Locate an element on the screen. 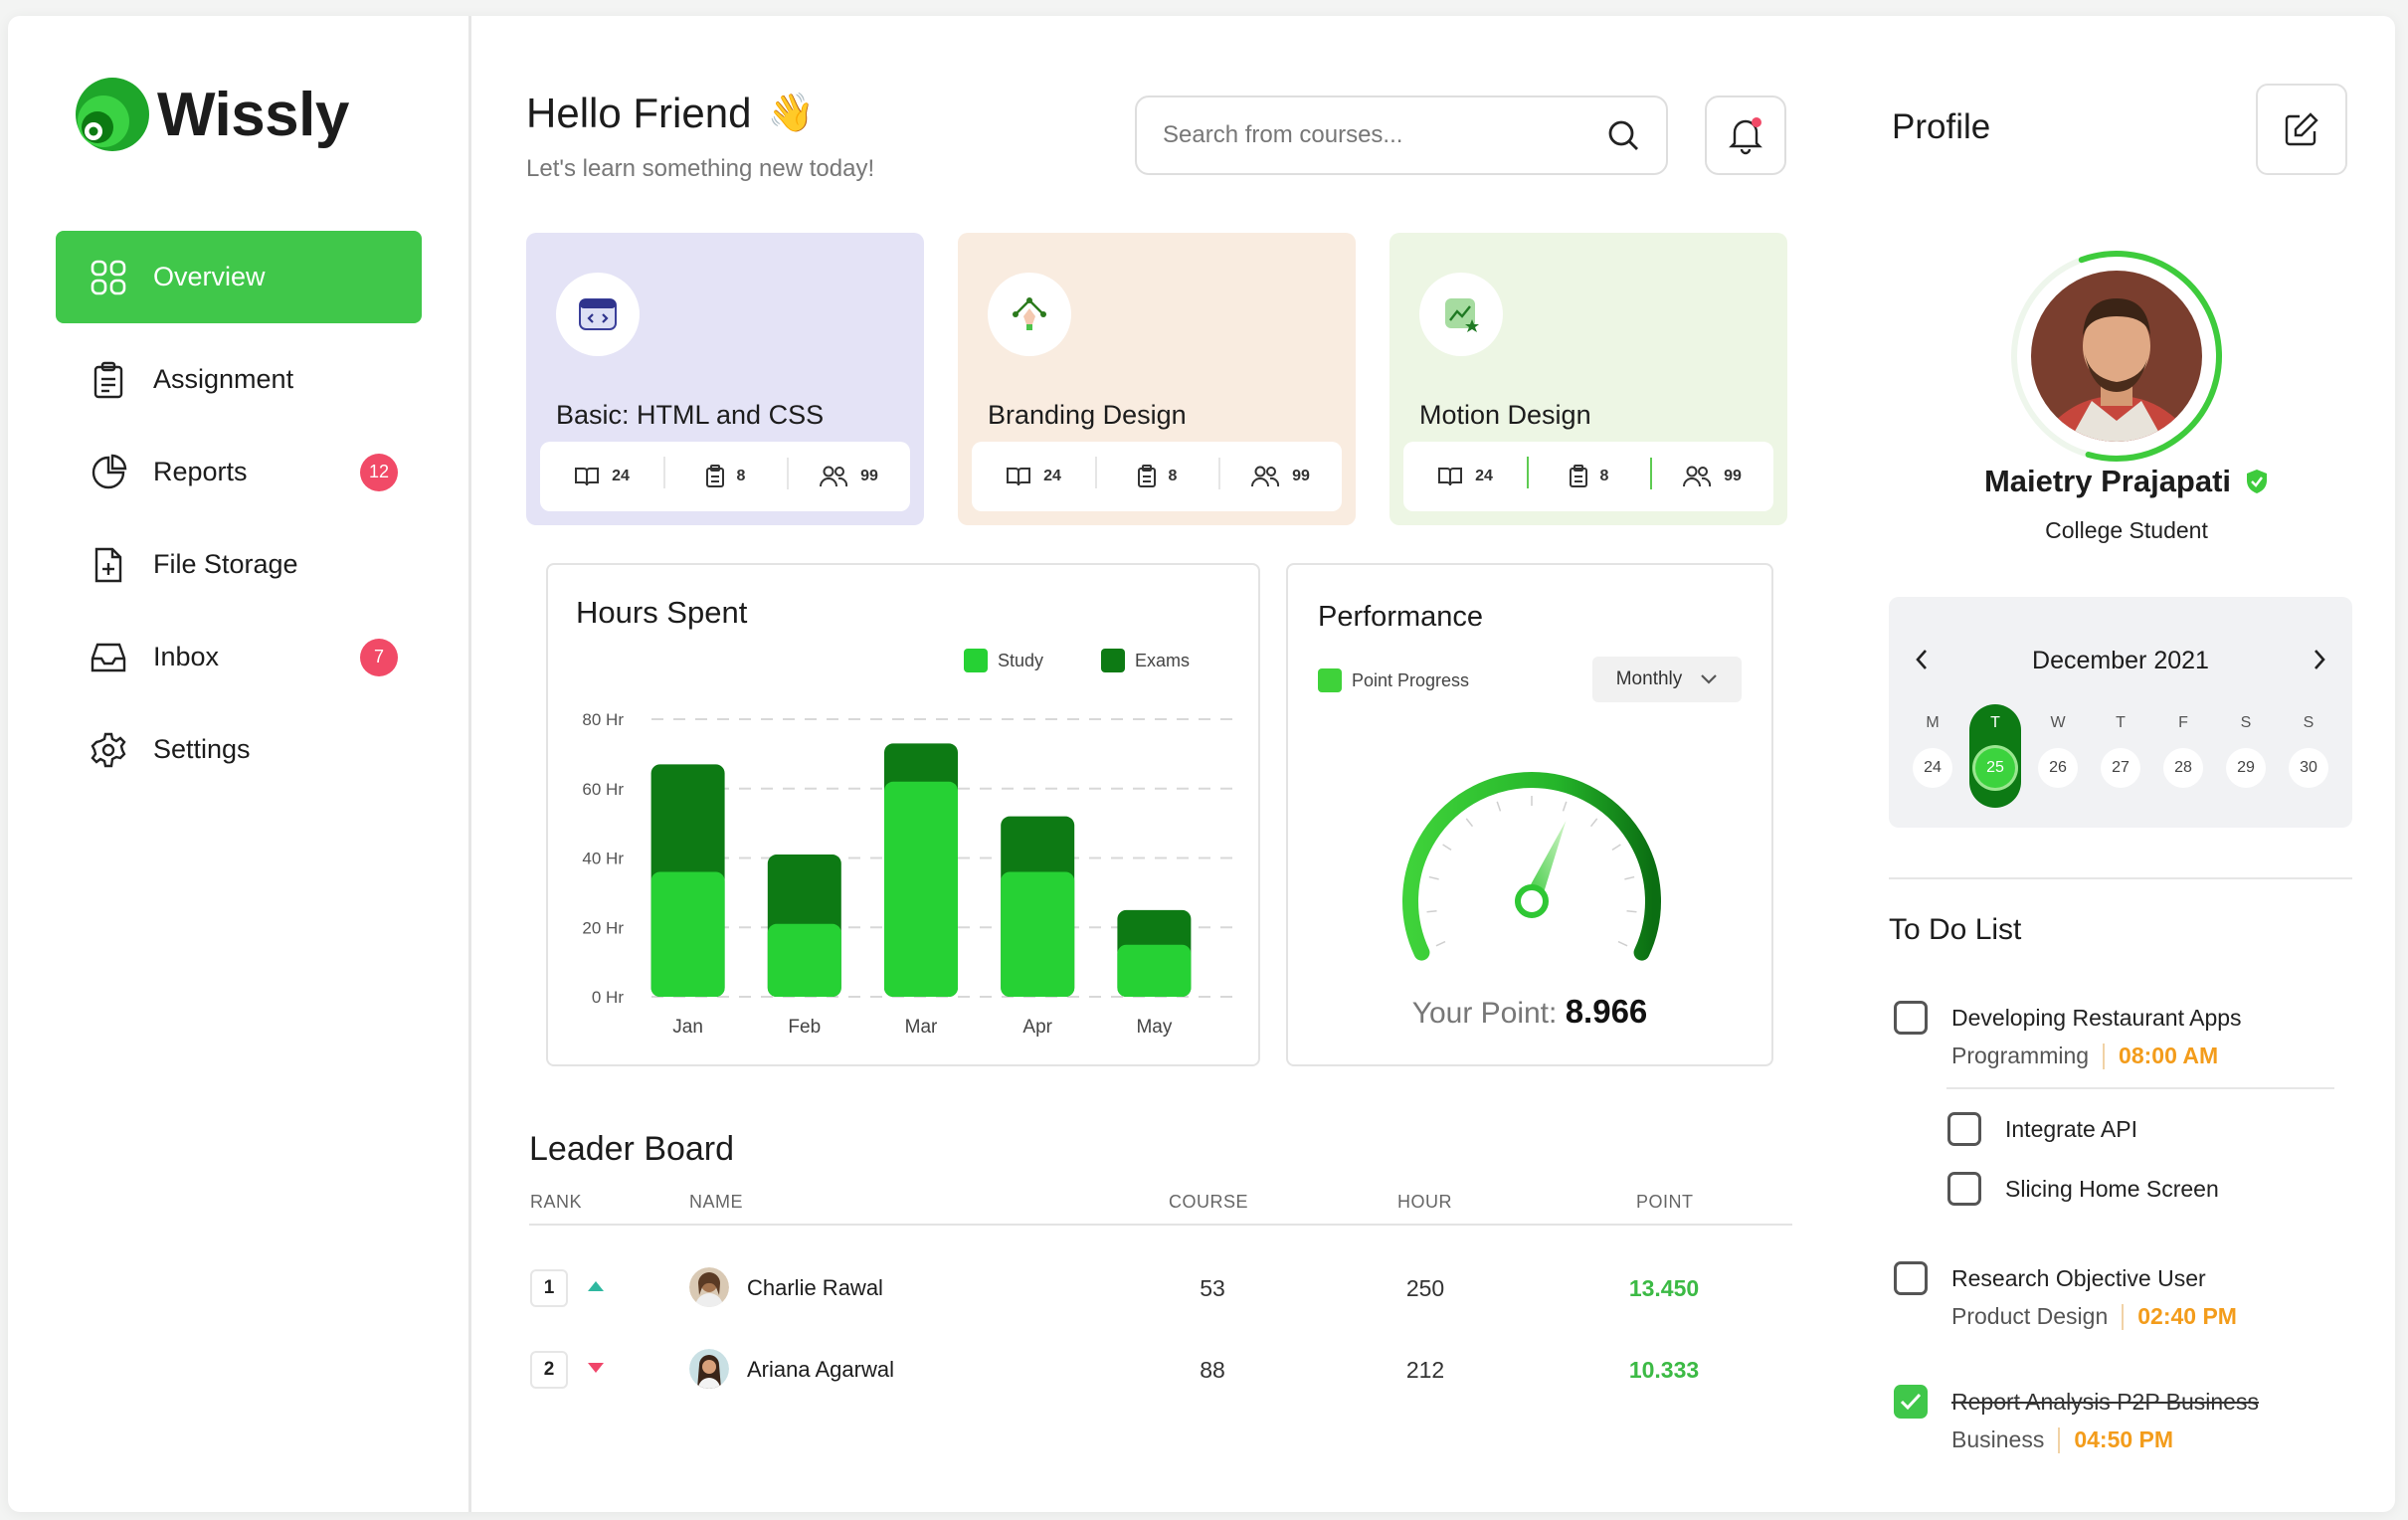  chart-star-icon is located at coordinates (1461, 315).